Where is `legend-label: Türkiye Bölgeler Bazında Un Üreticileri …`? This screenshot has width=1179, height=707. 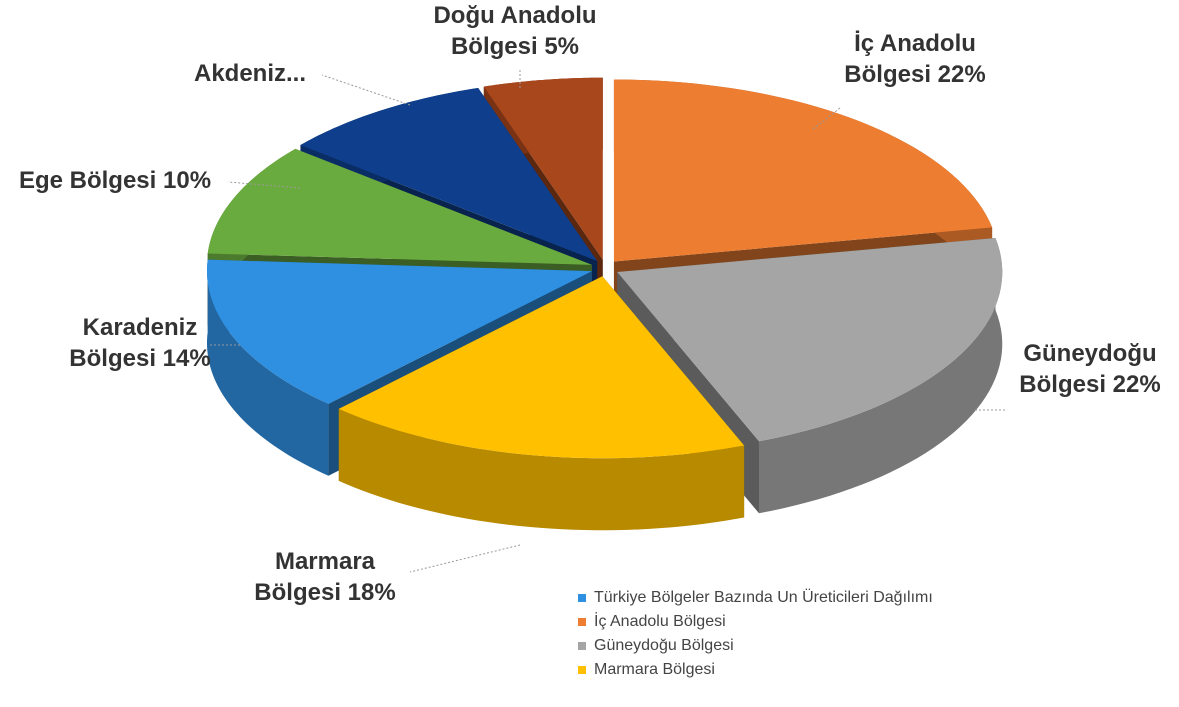
legend-label: Türkiye Bölgeler Bazında Un Üreticileri … is located at coordinates (763, 597).